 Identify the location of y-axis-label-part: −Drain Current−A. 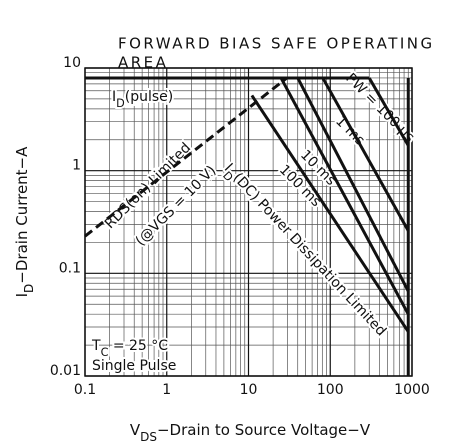
(22, 215).